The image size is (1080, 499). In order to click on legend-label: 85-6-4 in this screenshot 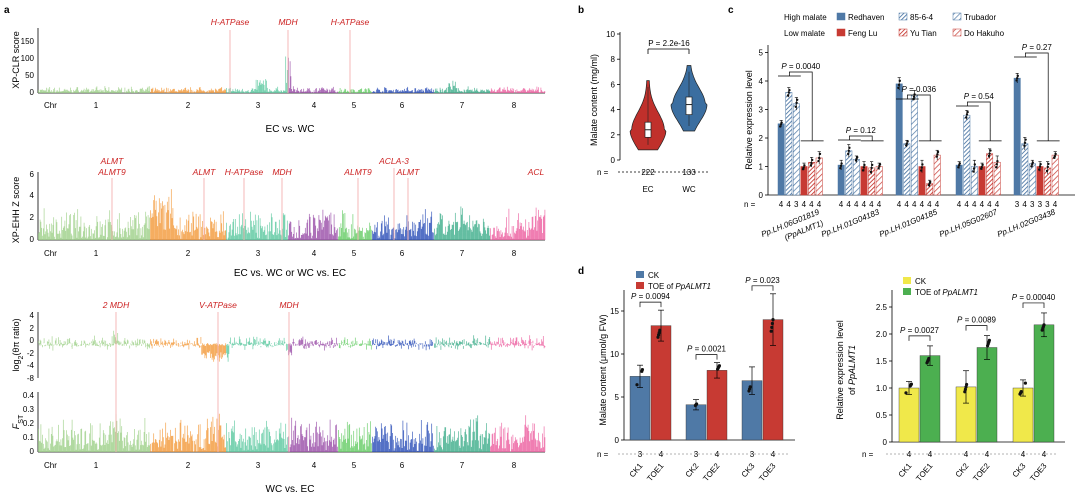, I will do `click(922, 17)`.